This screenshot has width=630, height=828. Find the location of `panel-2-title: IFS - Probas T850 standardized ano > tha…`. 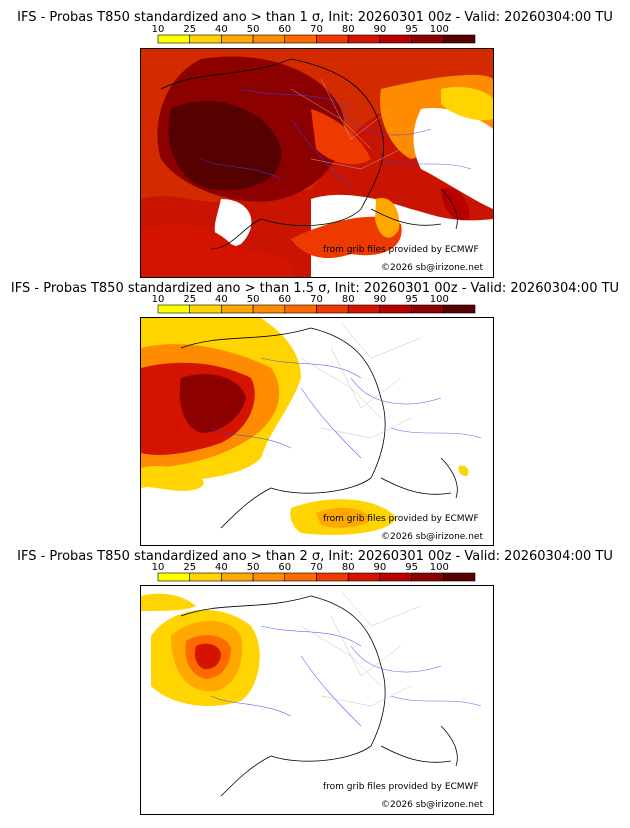

panel-2-title: IFS - Probas T850 standardized ano > tha… is located at coordinates (315, 288).